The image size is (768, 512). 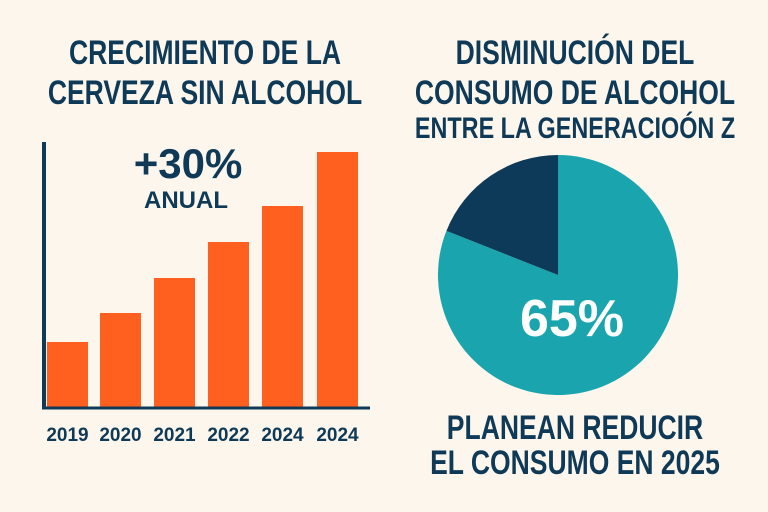 What do you see at coordinates (205, 53) in the screenshot?
I see `left-title-line-1: CRECIMIENTO DE LA` at bounding box center [205, 53].